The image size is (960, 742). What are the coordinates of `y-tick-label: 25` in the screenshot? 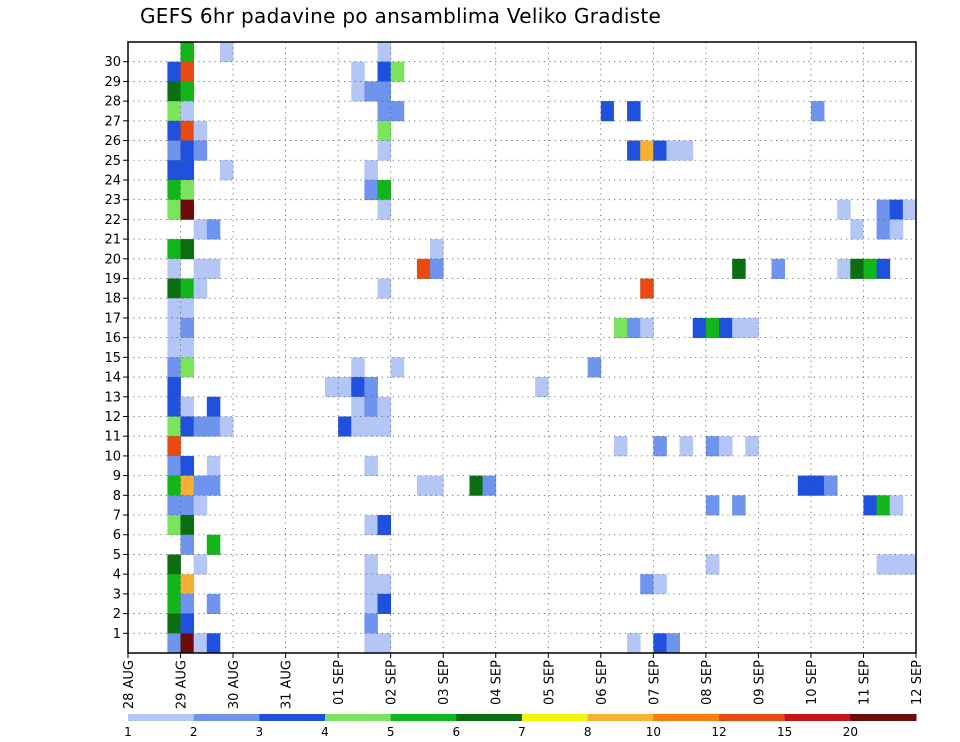 It's located at (112, 161).